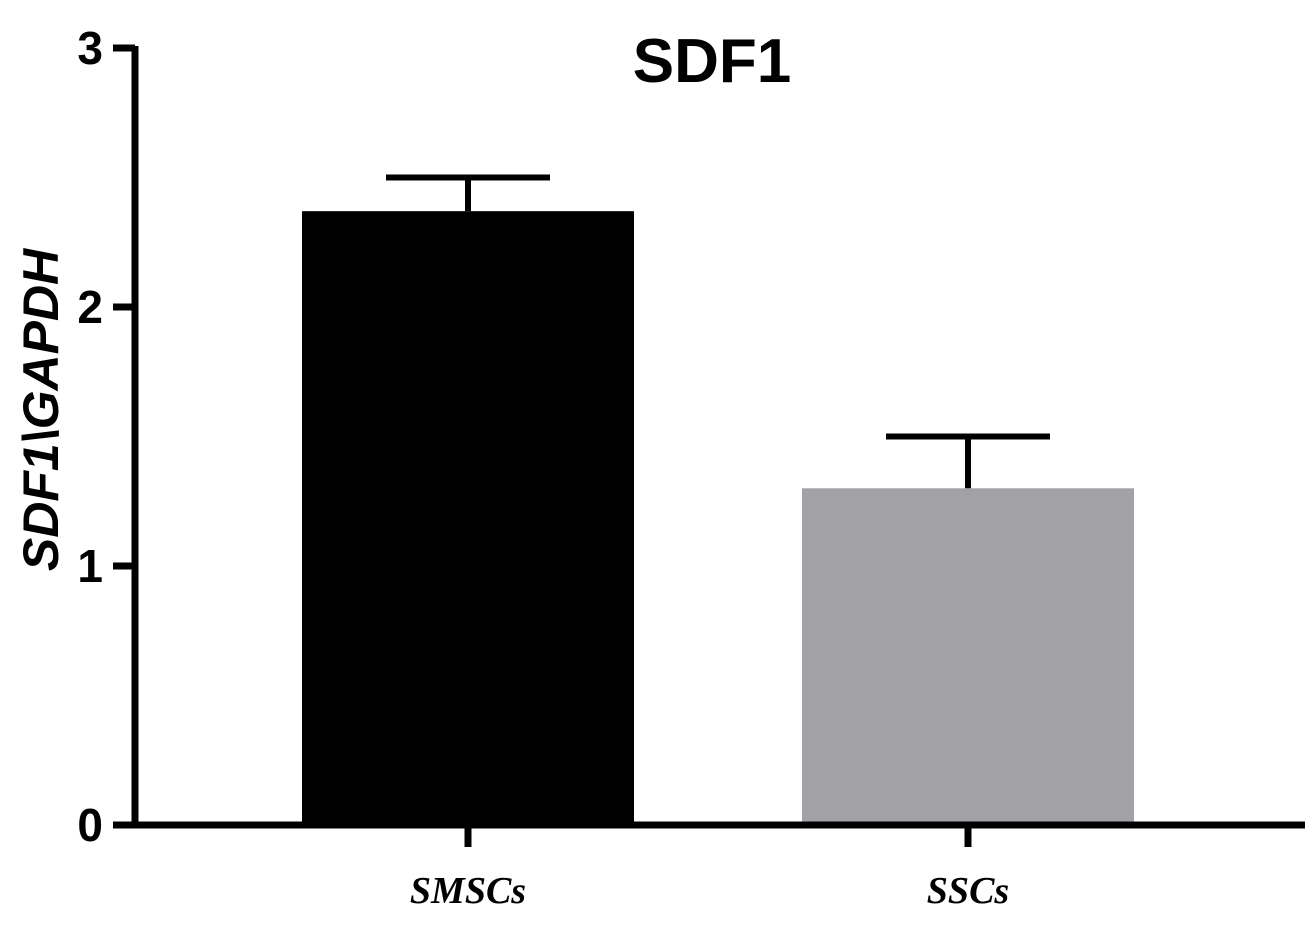 The width and height of the screenshot is (1313, 931). I want to click on y-tick-label: 1, so click(90, 566).